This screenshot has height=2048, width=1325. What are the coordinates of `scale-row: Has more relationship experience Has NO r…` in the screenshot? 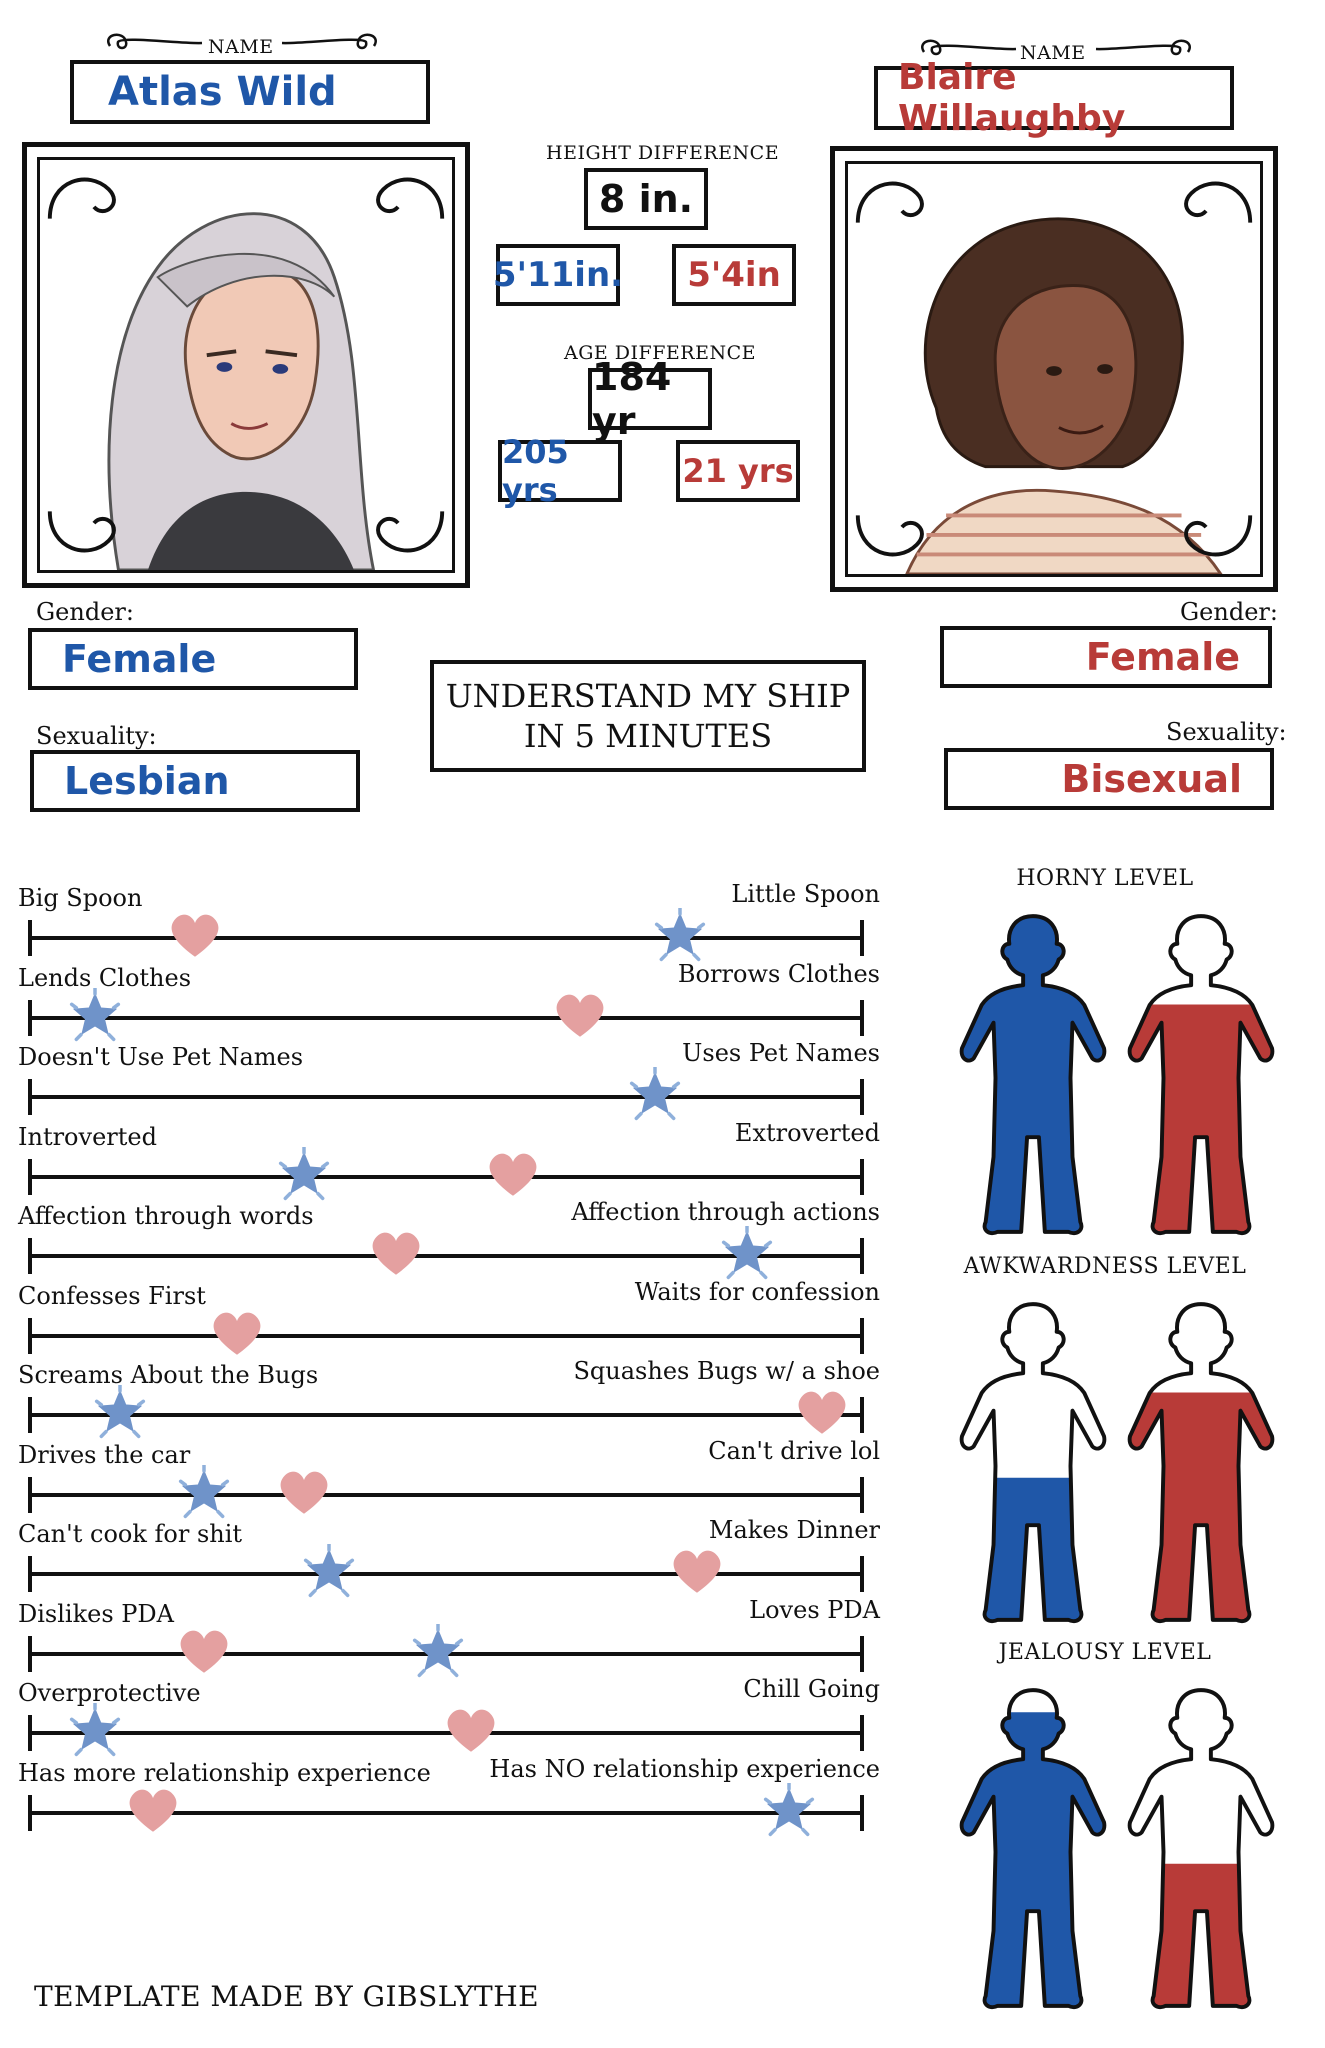 It's located at (440, 1797).